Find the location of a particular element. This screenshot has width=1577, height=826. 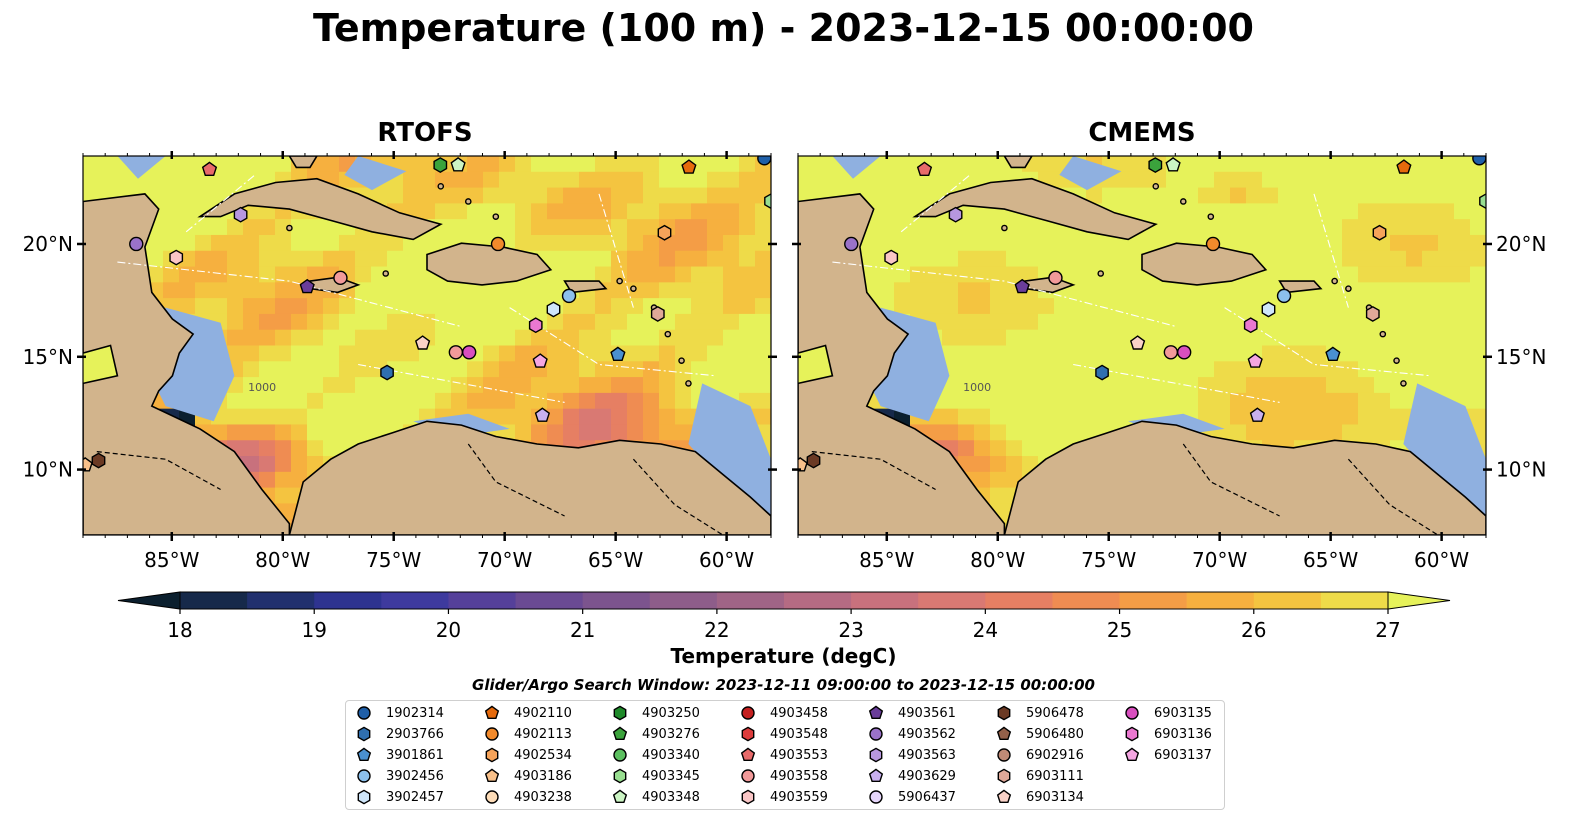

legend-item: 1902314 is located at coordinates (399, 713).